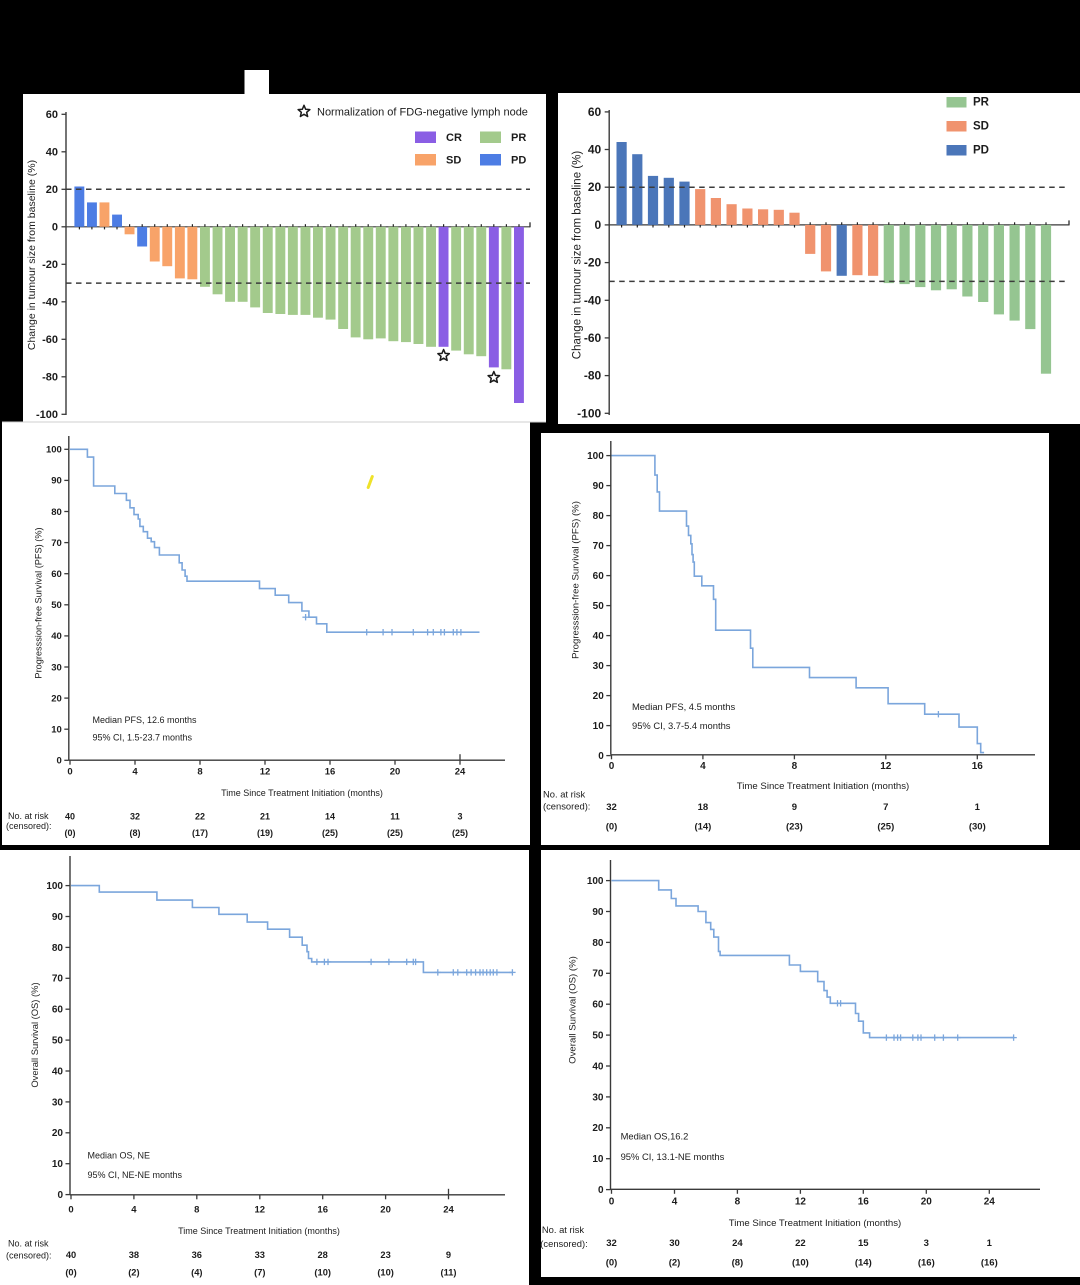 The width and height of the screenshot is (1080, 1285). What do you see at coordinates (50, 378) in the screenshot?
I see `svg-text: -80` at bounding box center [50, 378].